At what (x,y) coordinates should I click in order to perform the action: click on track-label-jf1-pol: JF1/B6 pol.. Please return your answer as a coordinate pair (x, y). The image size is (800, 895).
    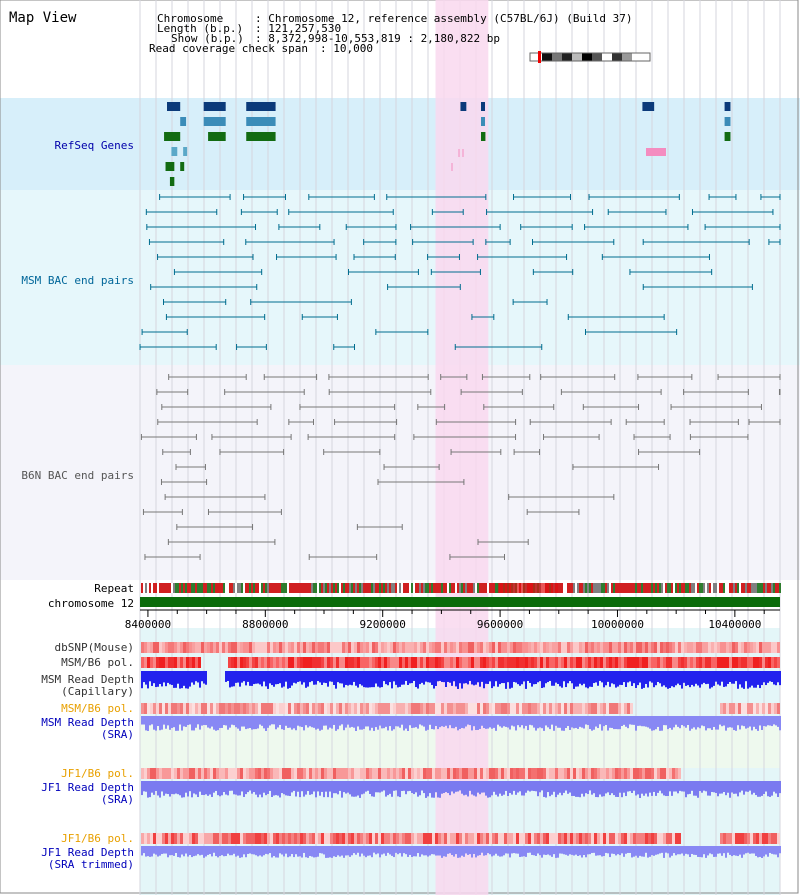
    Looking at the image, I should click on (97, 773).